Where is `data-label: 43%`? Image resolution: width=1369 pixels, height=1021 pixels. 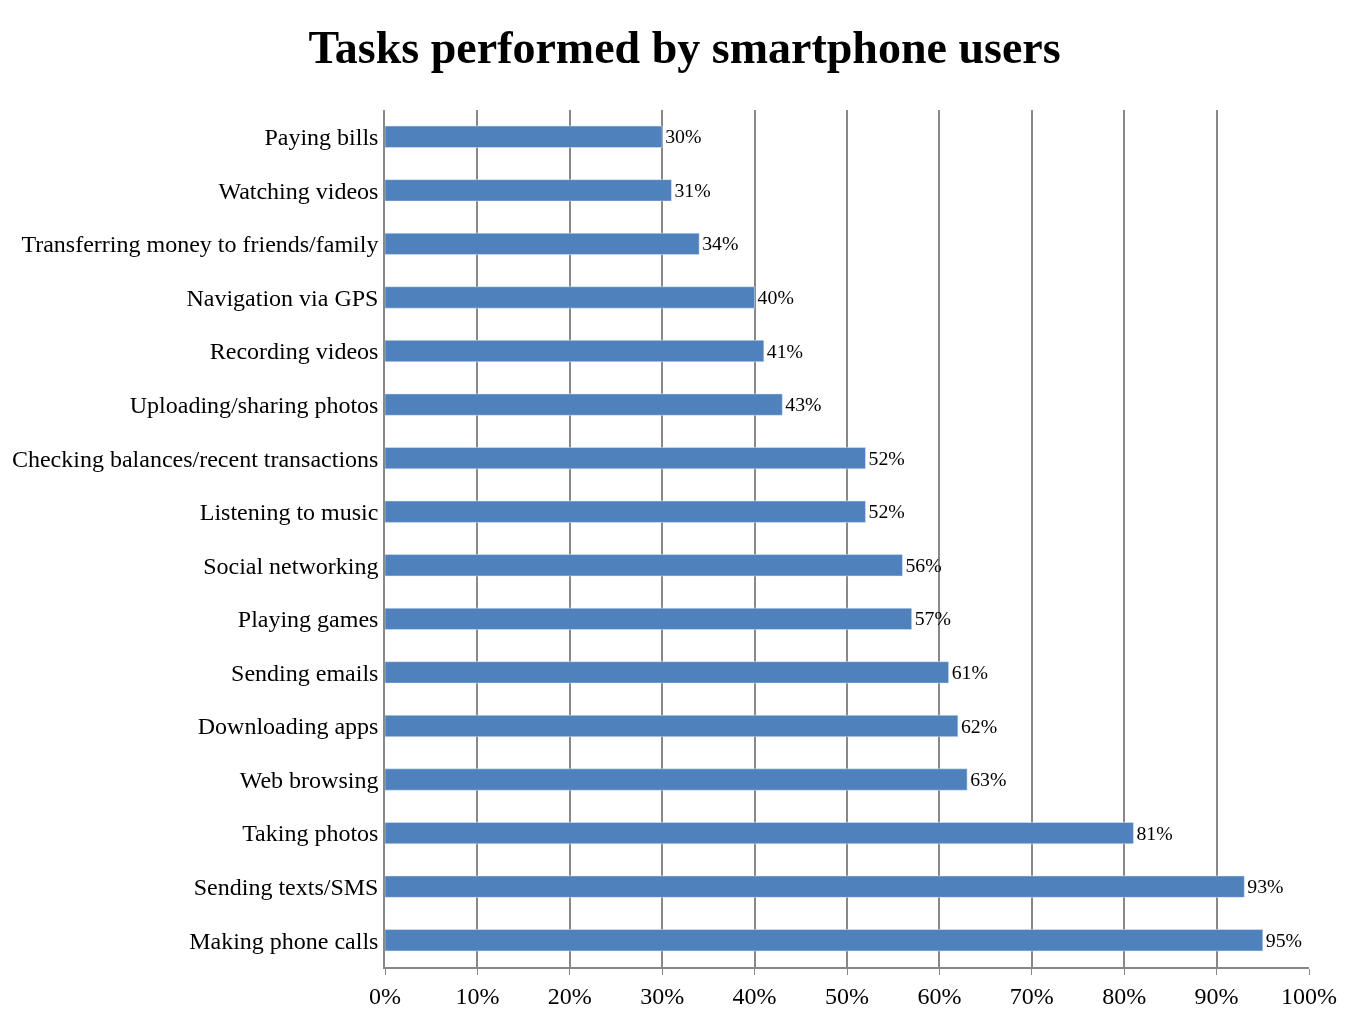 data-label: 43% is located at coordinates (803, 404).